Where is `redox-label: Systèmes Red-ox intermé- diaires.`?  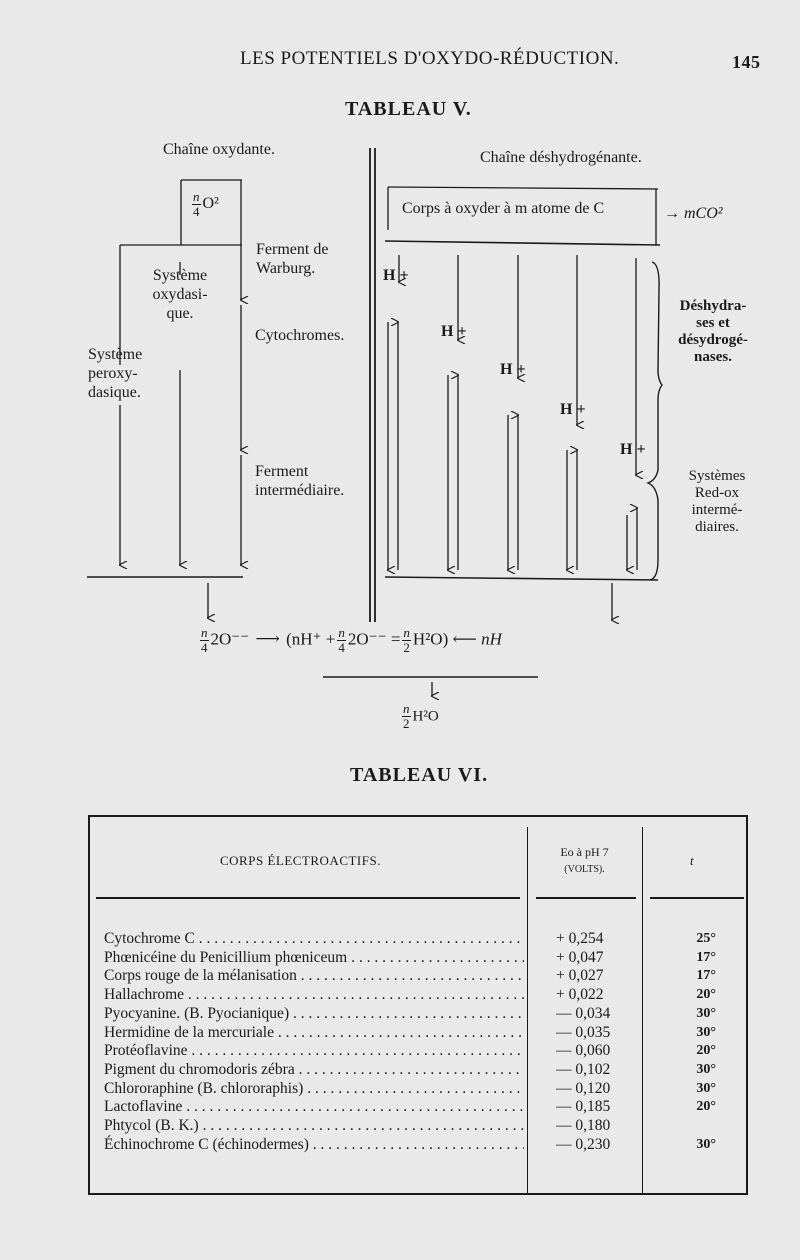
redox-label: Systèmes Red-ox intermé- diaires. is located at coordinates (717, 502).